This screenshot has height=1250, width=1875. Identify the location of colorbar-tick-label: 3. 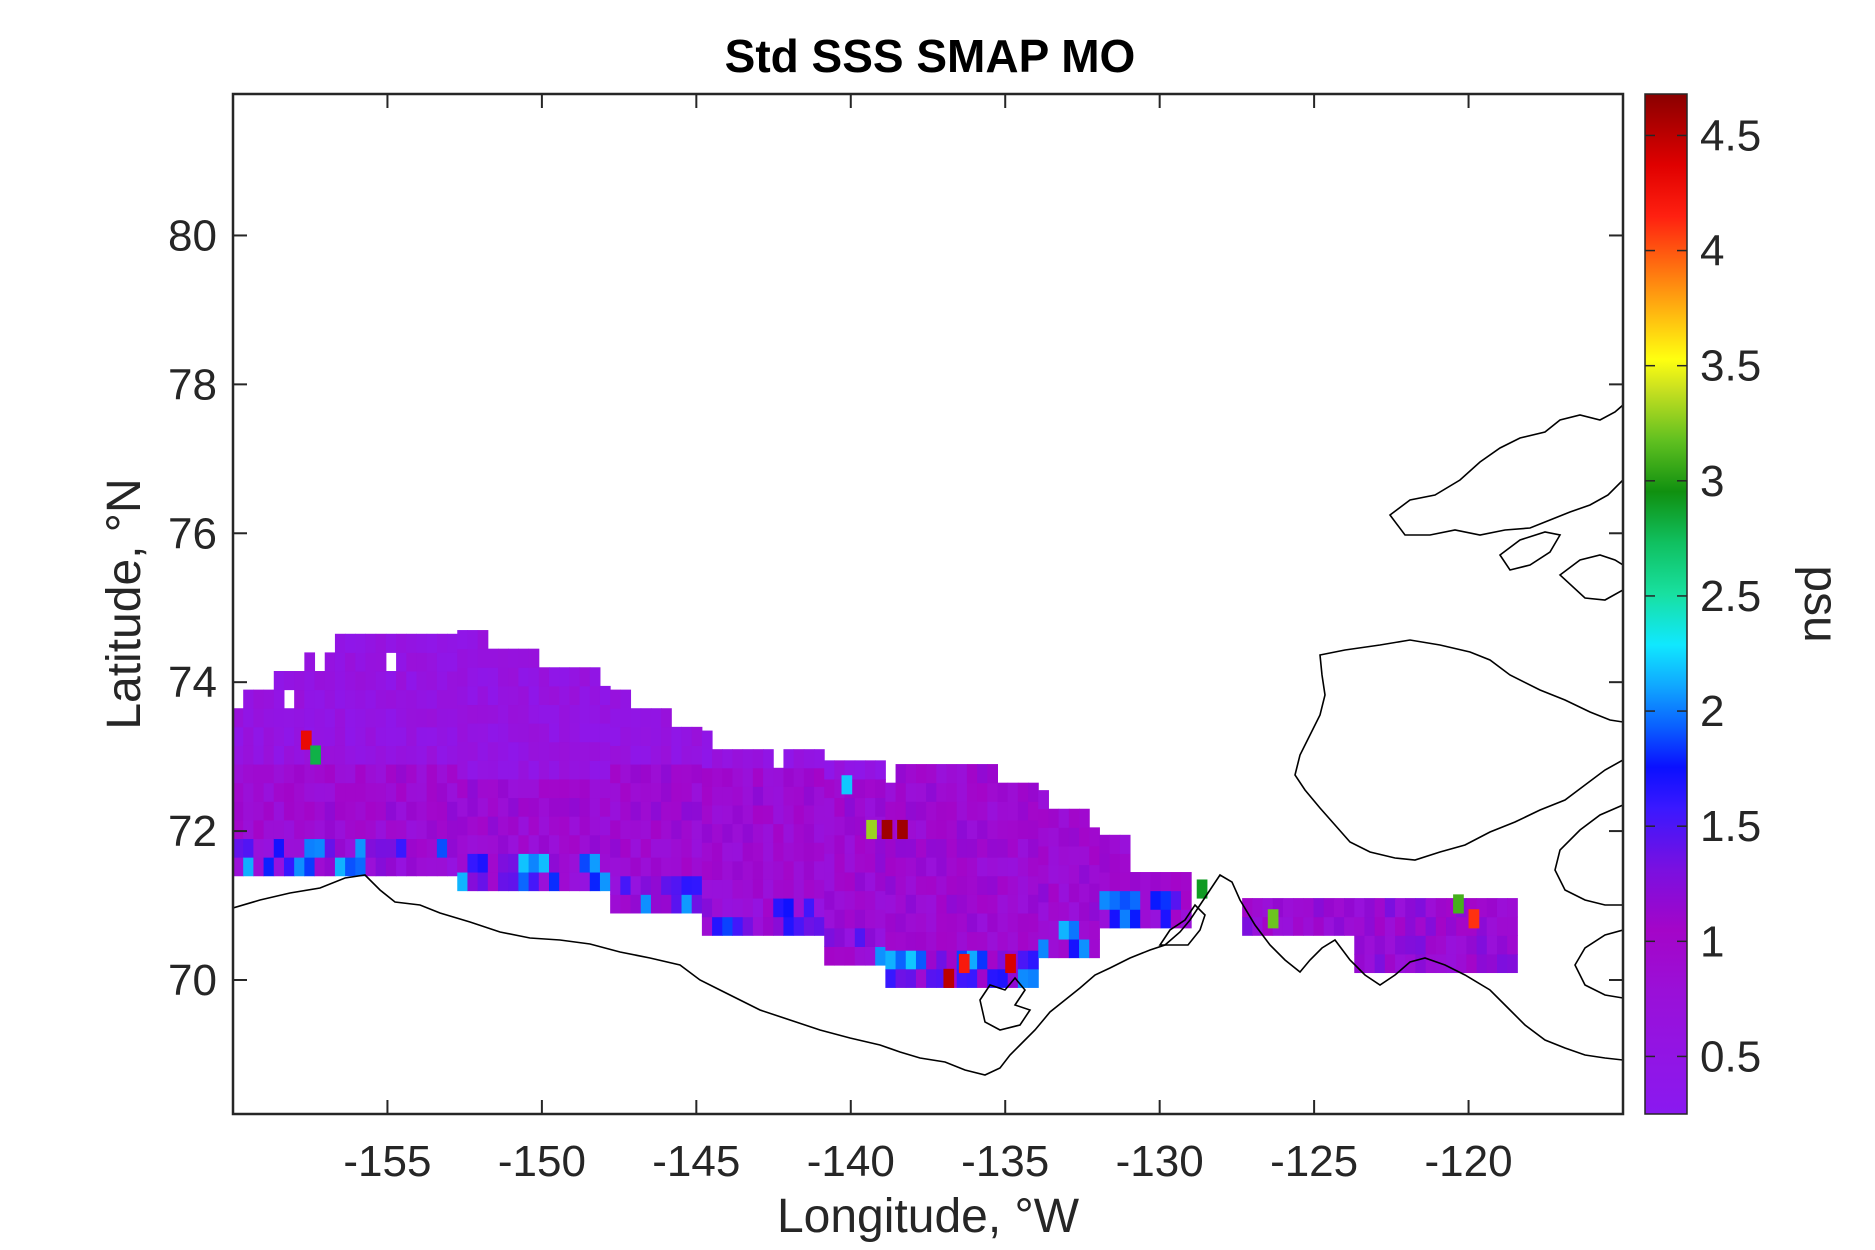
(1712, 481).